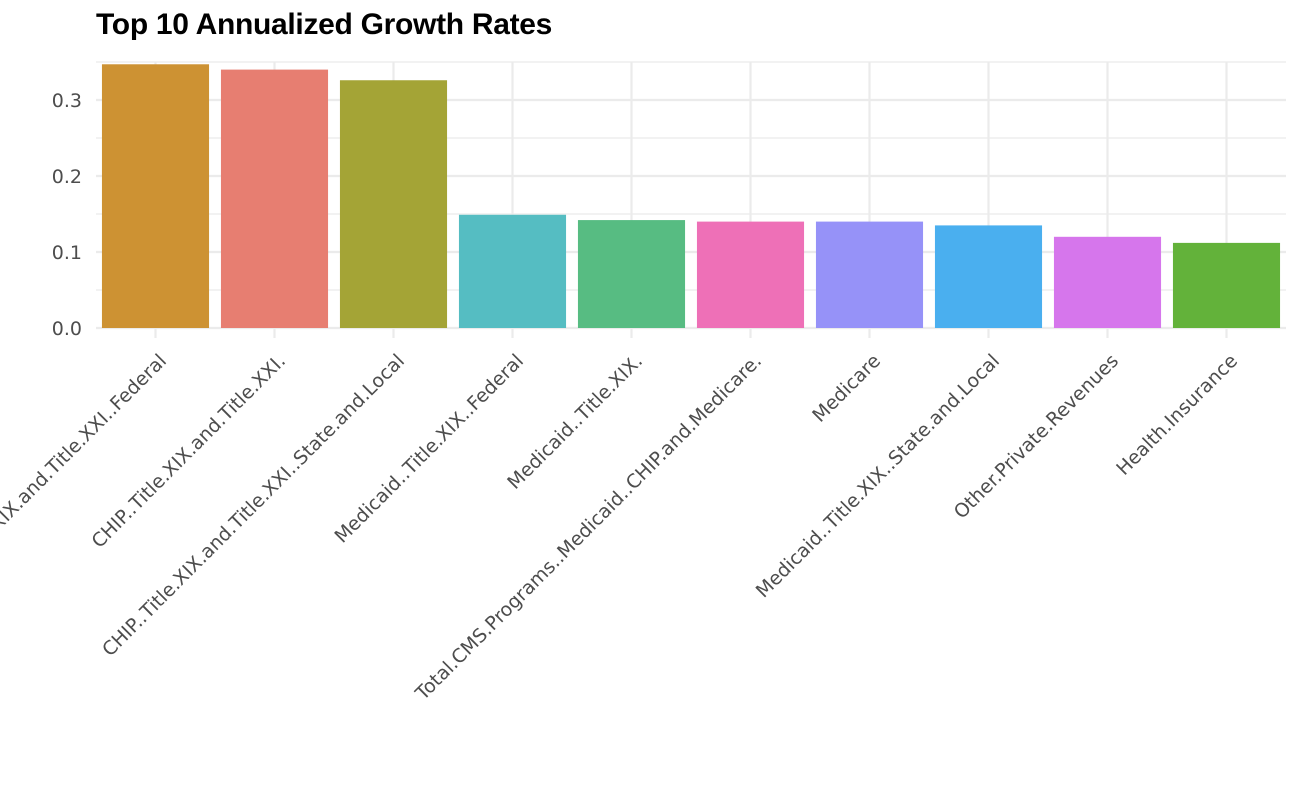 This screenshot has height=803, width=1300. Describe the element at coordinates (429, 449) in the screenshot. I see `x-tick-label: Medicaid..Title.XIX..Federal` at that location.